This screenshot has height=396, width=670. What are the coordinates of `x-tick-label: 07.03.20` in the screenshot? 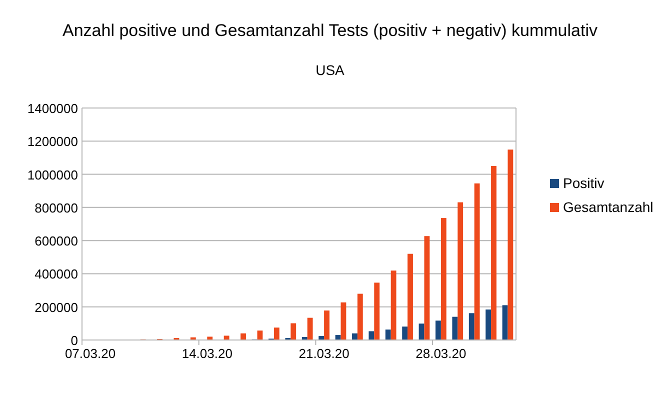 It's located at (90, 353).